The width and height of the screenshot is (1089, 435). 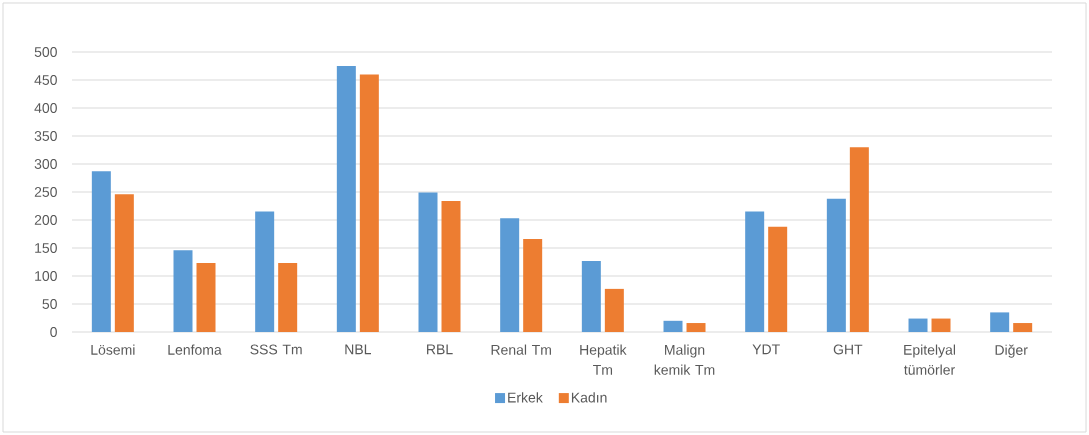 What do you see at coordinates (848, 349) in the screenshot?
I see `x-tick-label: GHT` at bounding box center [848, 349].